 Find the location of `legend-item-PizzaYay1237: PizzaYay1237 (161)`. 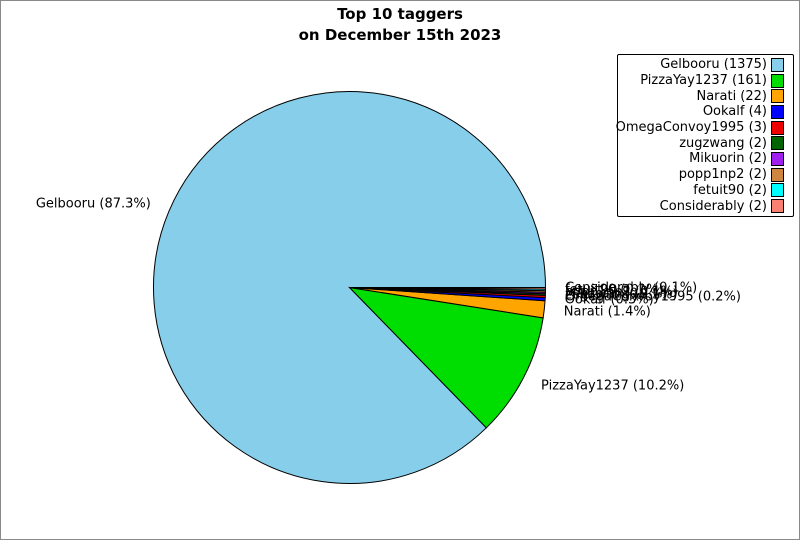

legend-item-PizzaYay1237: PizzaYay1237 (161) is located at coordinates (703, 81).